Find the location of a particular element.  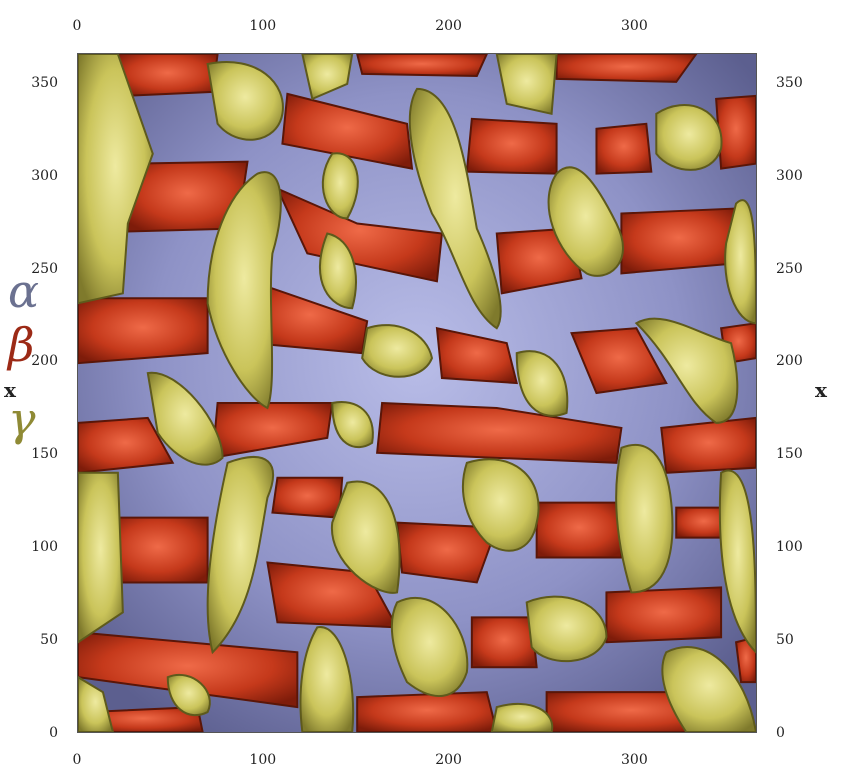

right-tick-label: 0 is located at coordinates (780, 733).